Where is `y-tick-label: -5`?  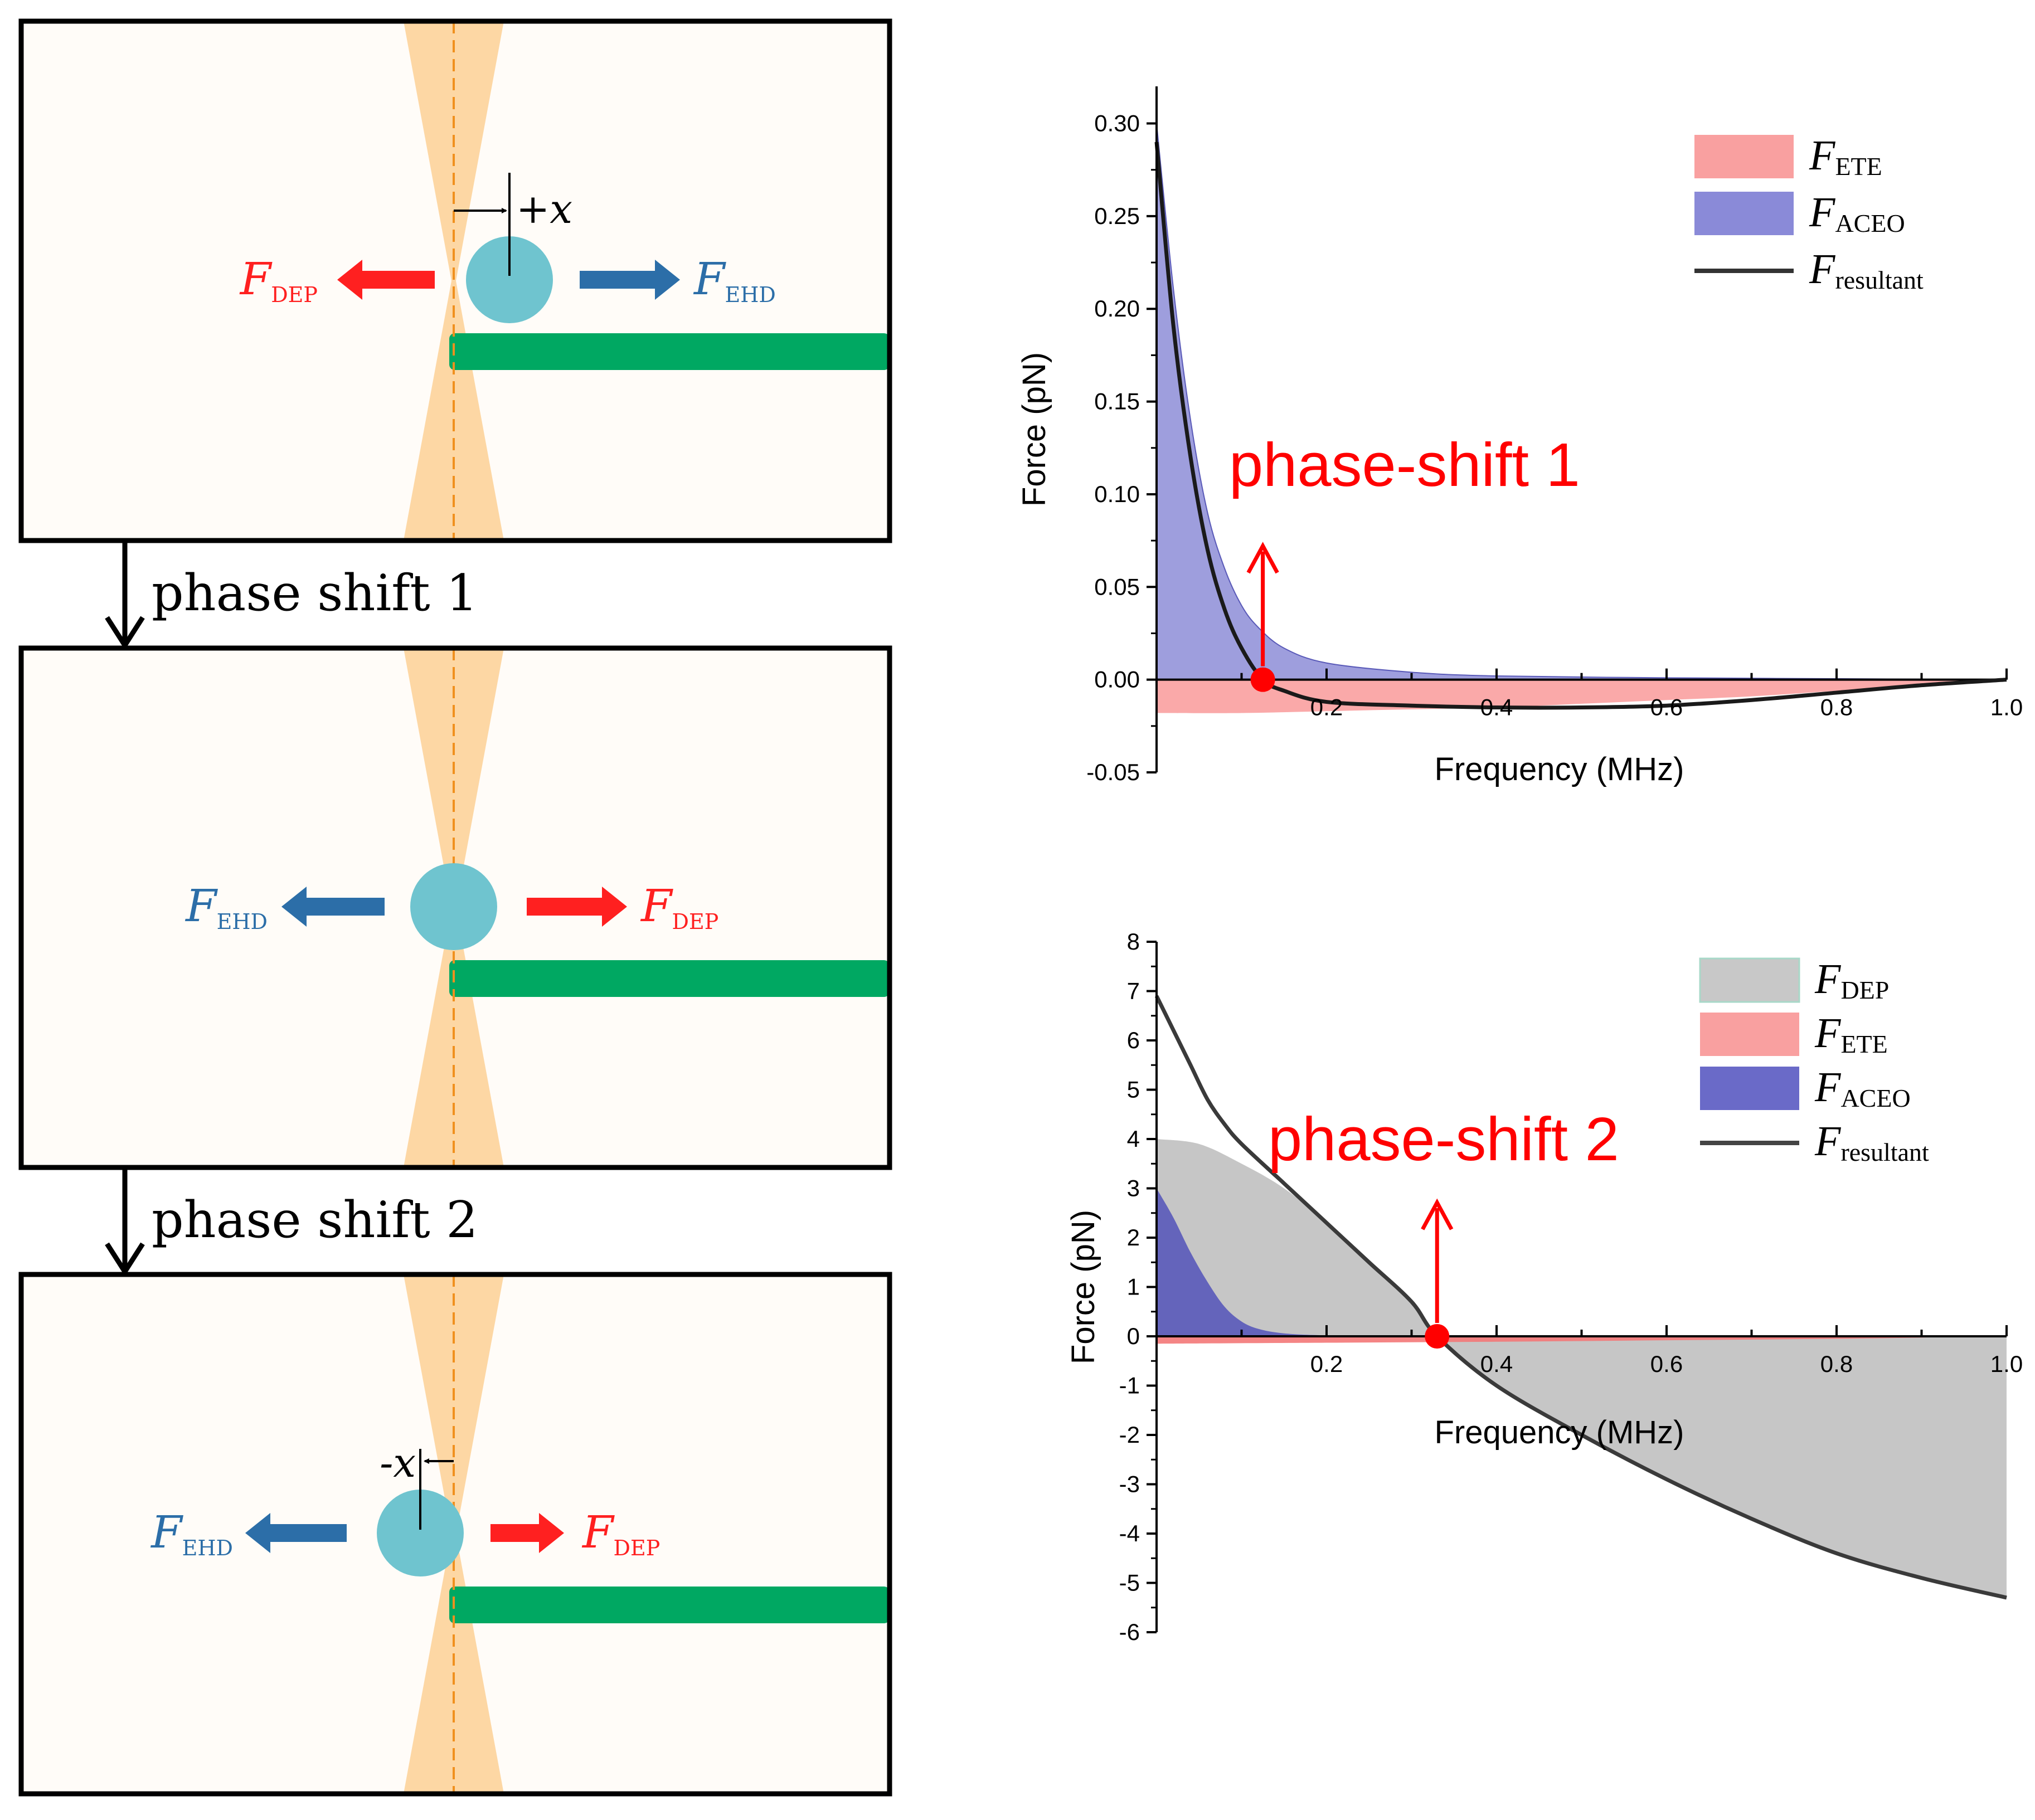
y-tick-label: -5 is located at coordinates (1130, 1583).